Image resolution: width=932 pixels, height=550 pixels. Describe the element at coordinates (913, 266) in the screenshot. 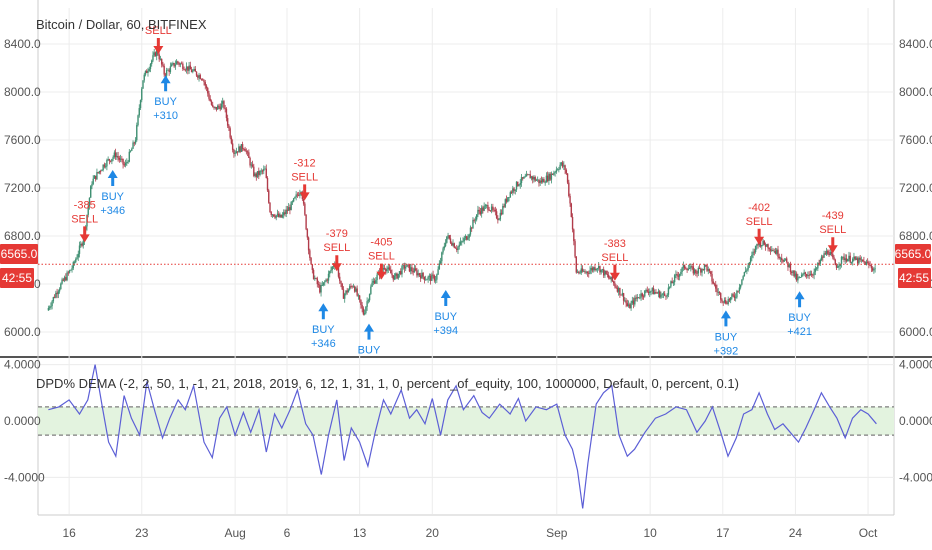

I see `price-badge-right: 6565.0 42:55` at that location.